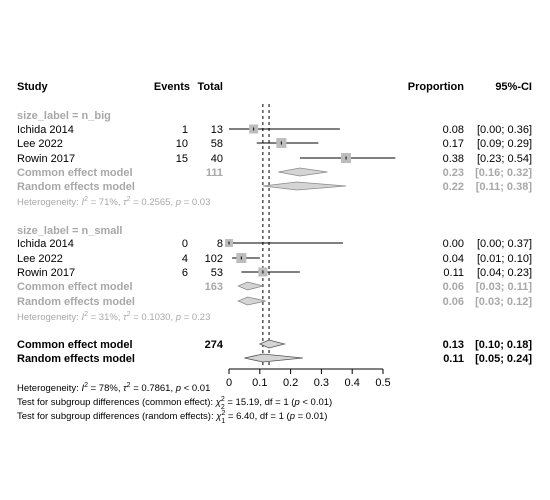 The height and width of the screenshot is (500, 550). What do you see at coordinates (453, 244) in the screenshot?
I see `study-estimate: 0.00` at bounding box center [453, 244].